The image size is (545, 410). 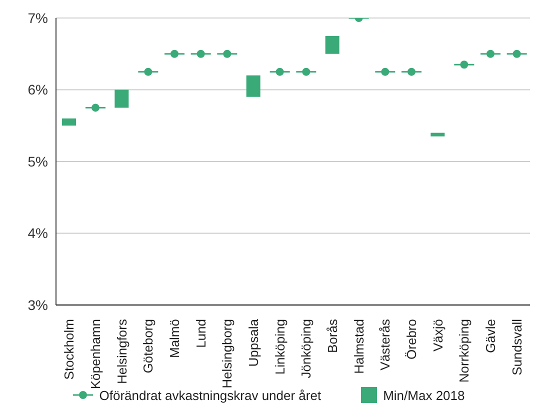 What do you see at coordinates (174, 338) in the screenshot?
I see `x-tick-label: Malmö` at bounding box center [174, 338].